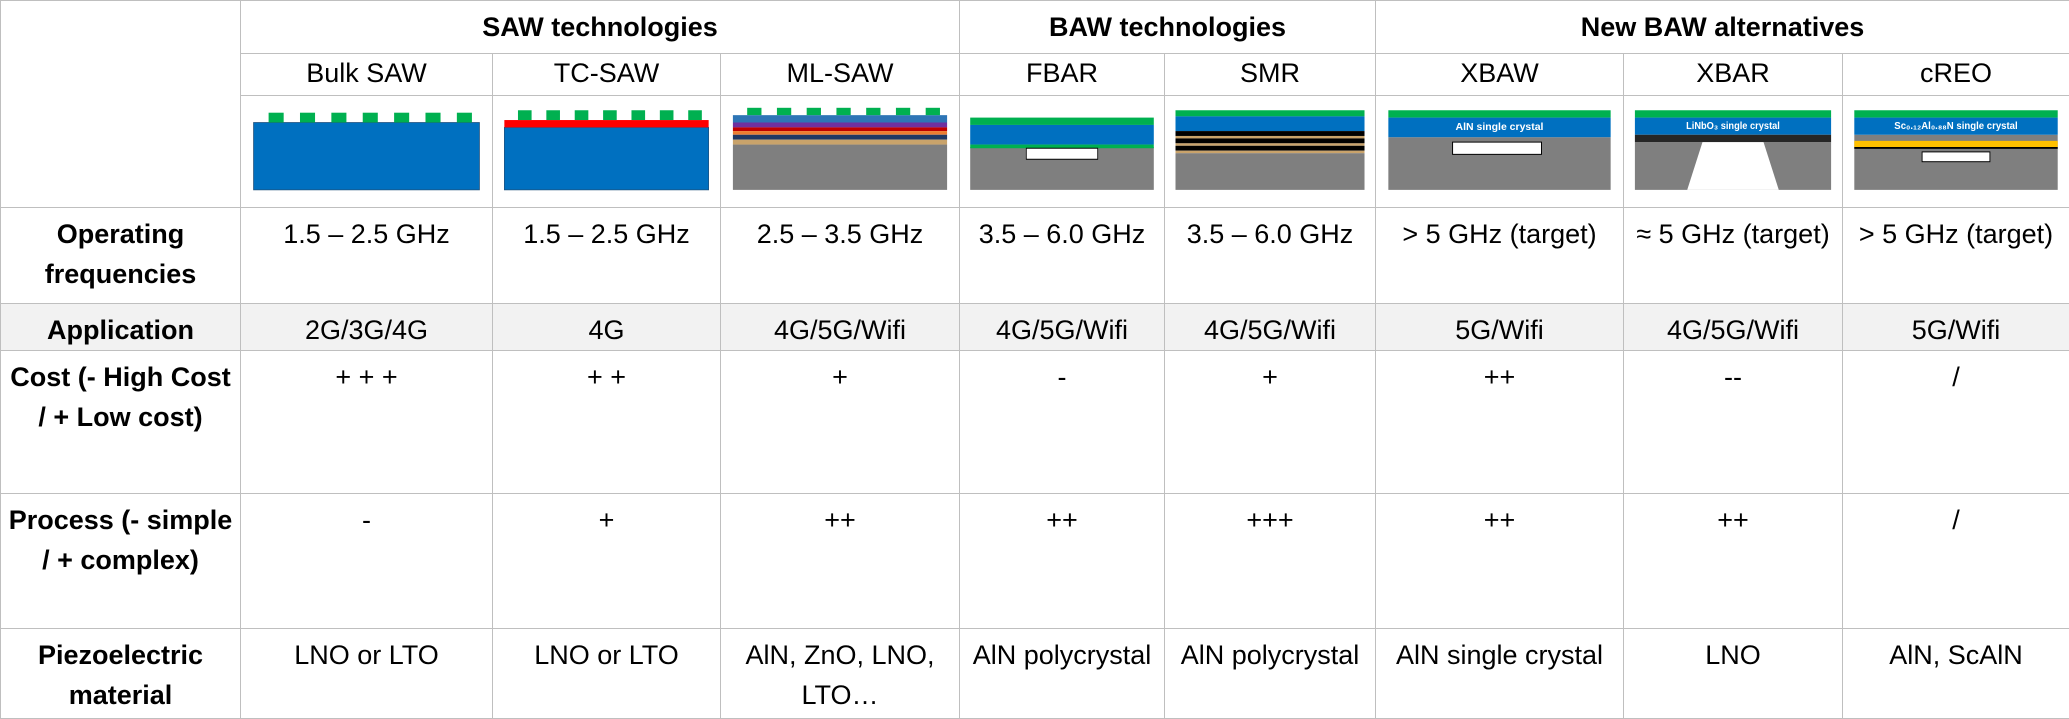 This screenshot has width=2069, height=719. Describe the element at coordinates (121, 327) in the screenshot. I see `row-header: Application` at that location.